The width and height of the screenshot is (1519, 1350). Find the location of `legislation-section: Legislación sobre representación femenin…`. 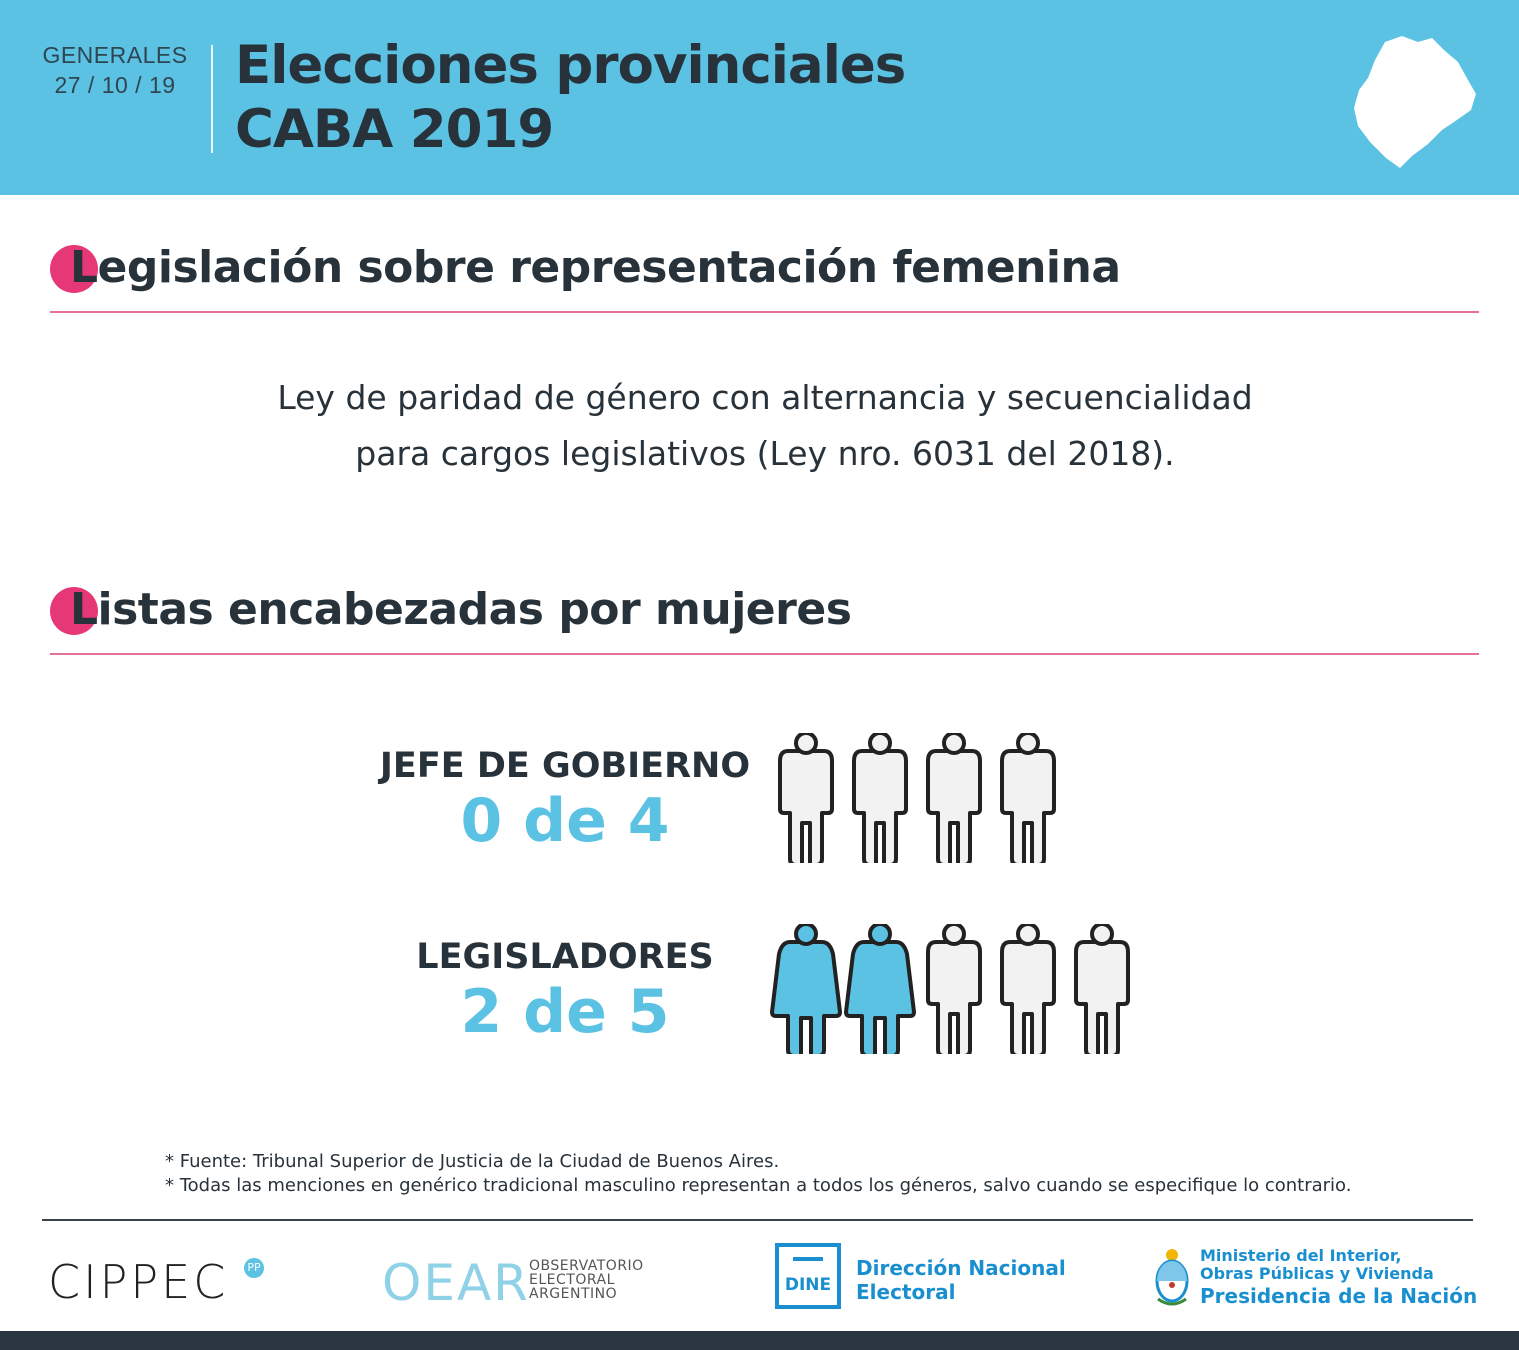

legislation-section: Legislación sobre representación femenin… is located at coordinates (764, 279).